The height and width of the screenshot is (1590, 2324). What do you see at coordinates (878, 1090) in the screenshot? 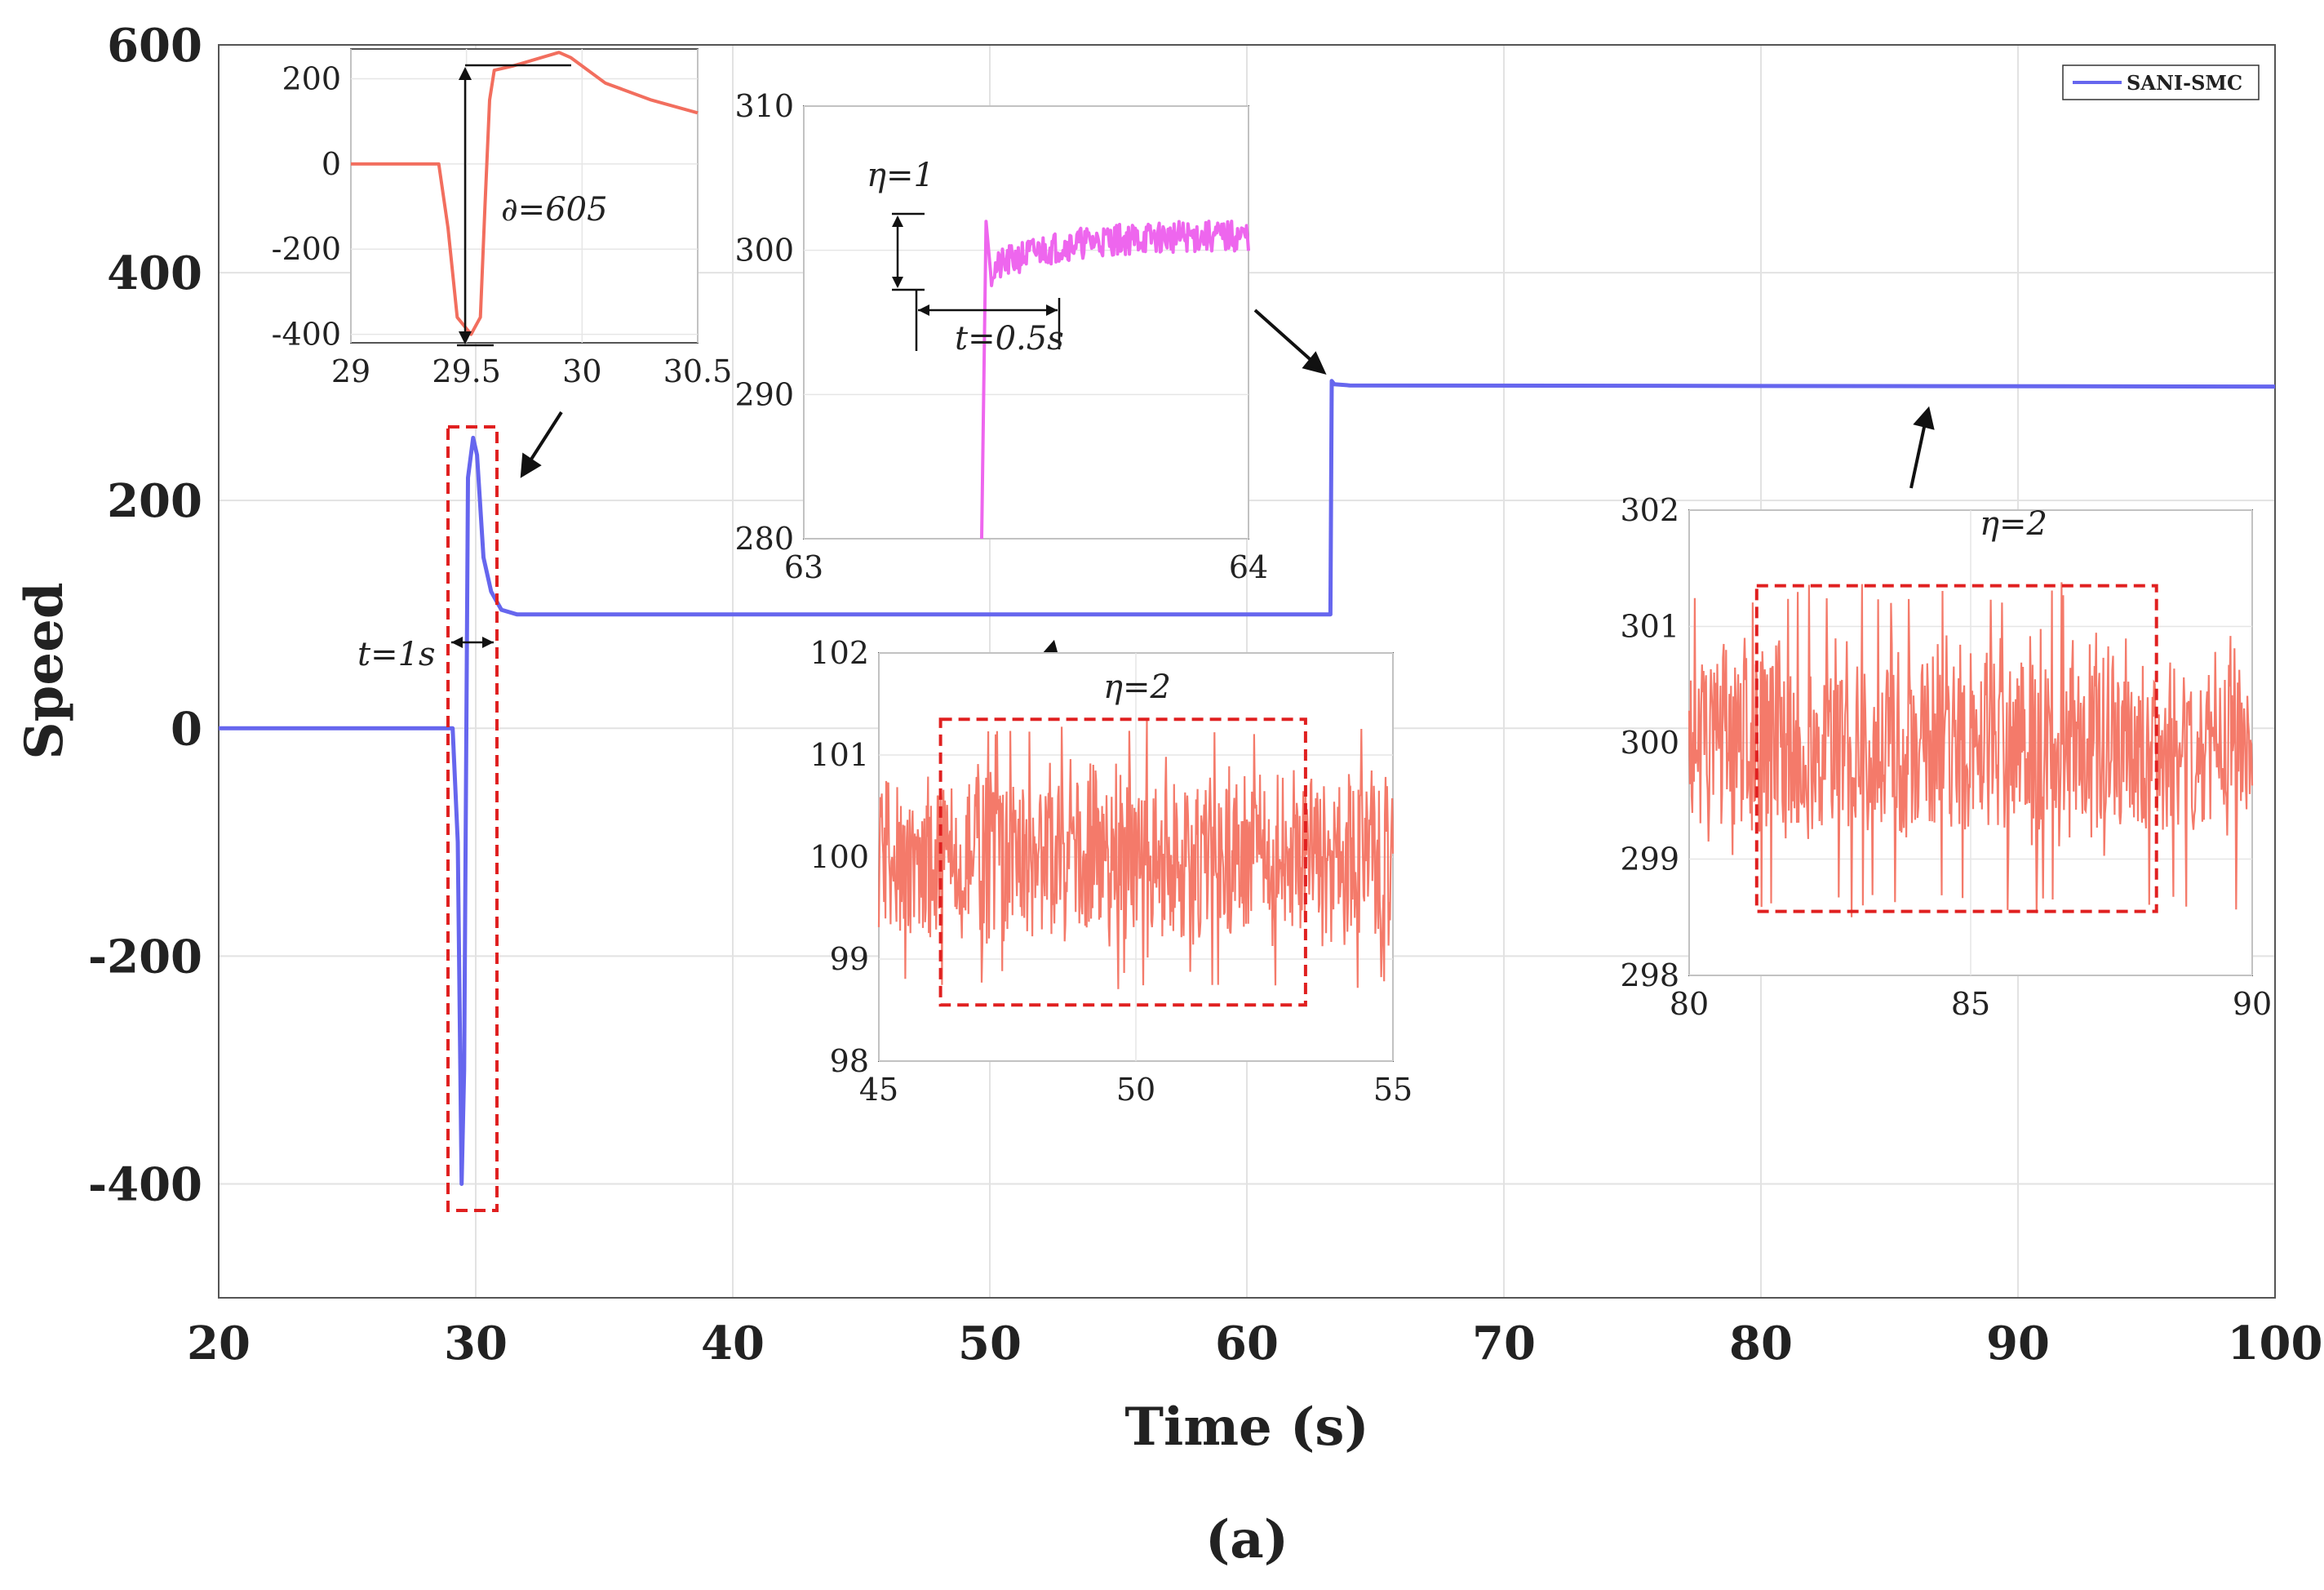
I see `inset-x-tick-label: 45` at bounding box center [878, 1090].